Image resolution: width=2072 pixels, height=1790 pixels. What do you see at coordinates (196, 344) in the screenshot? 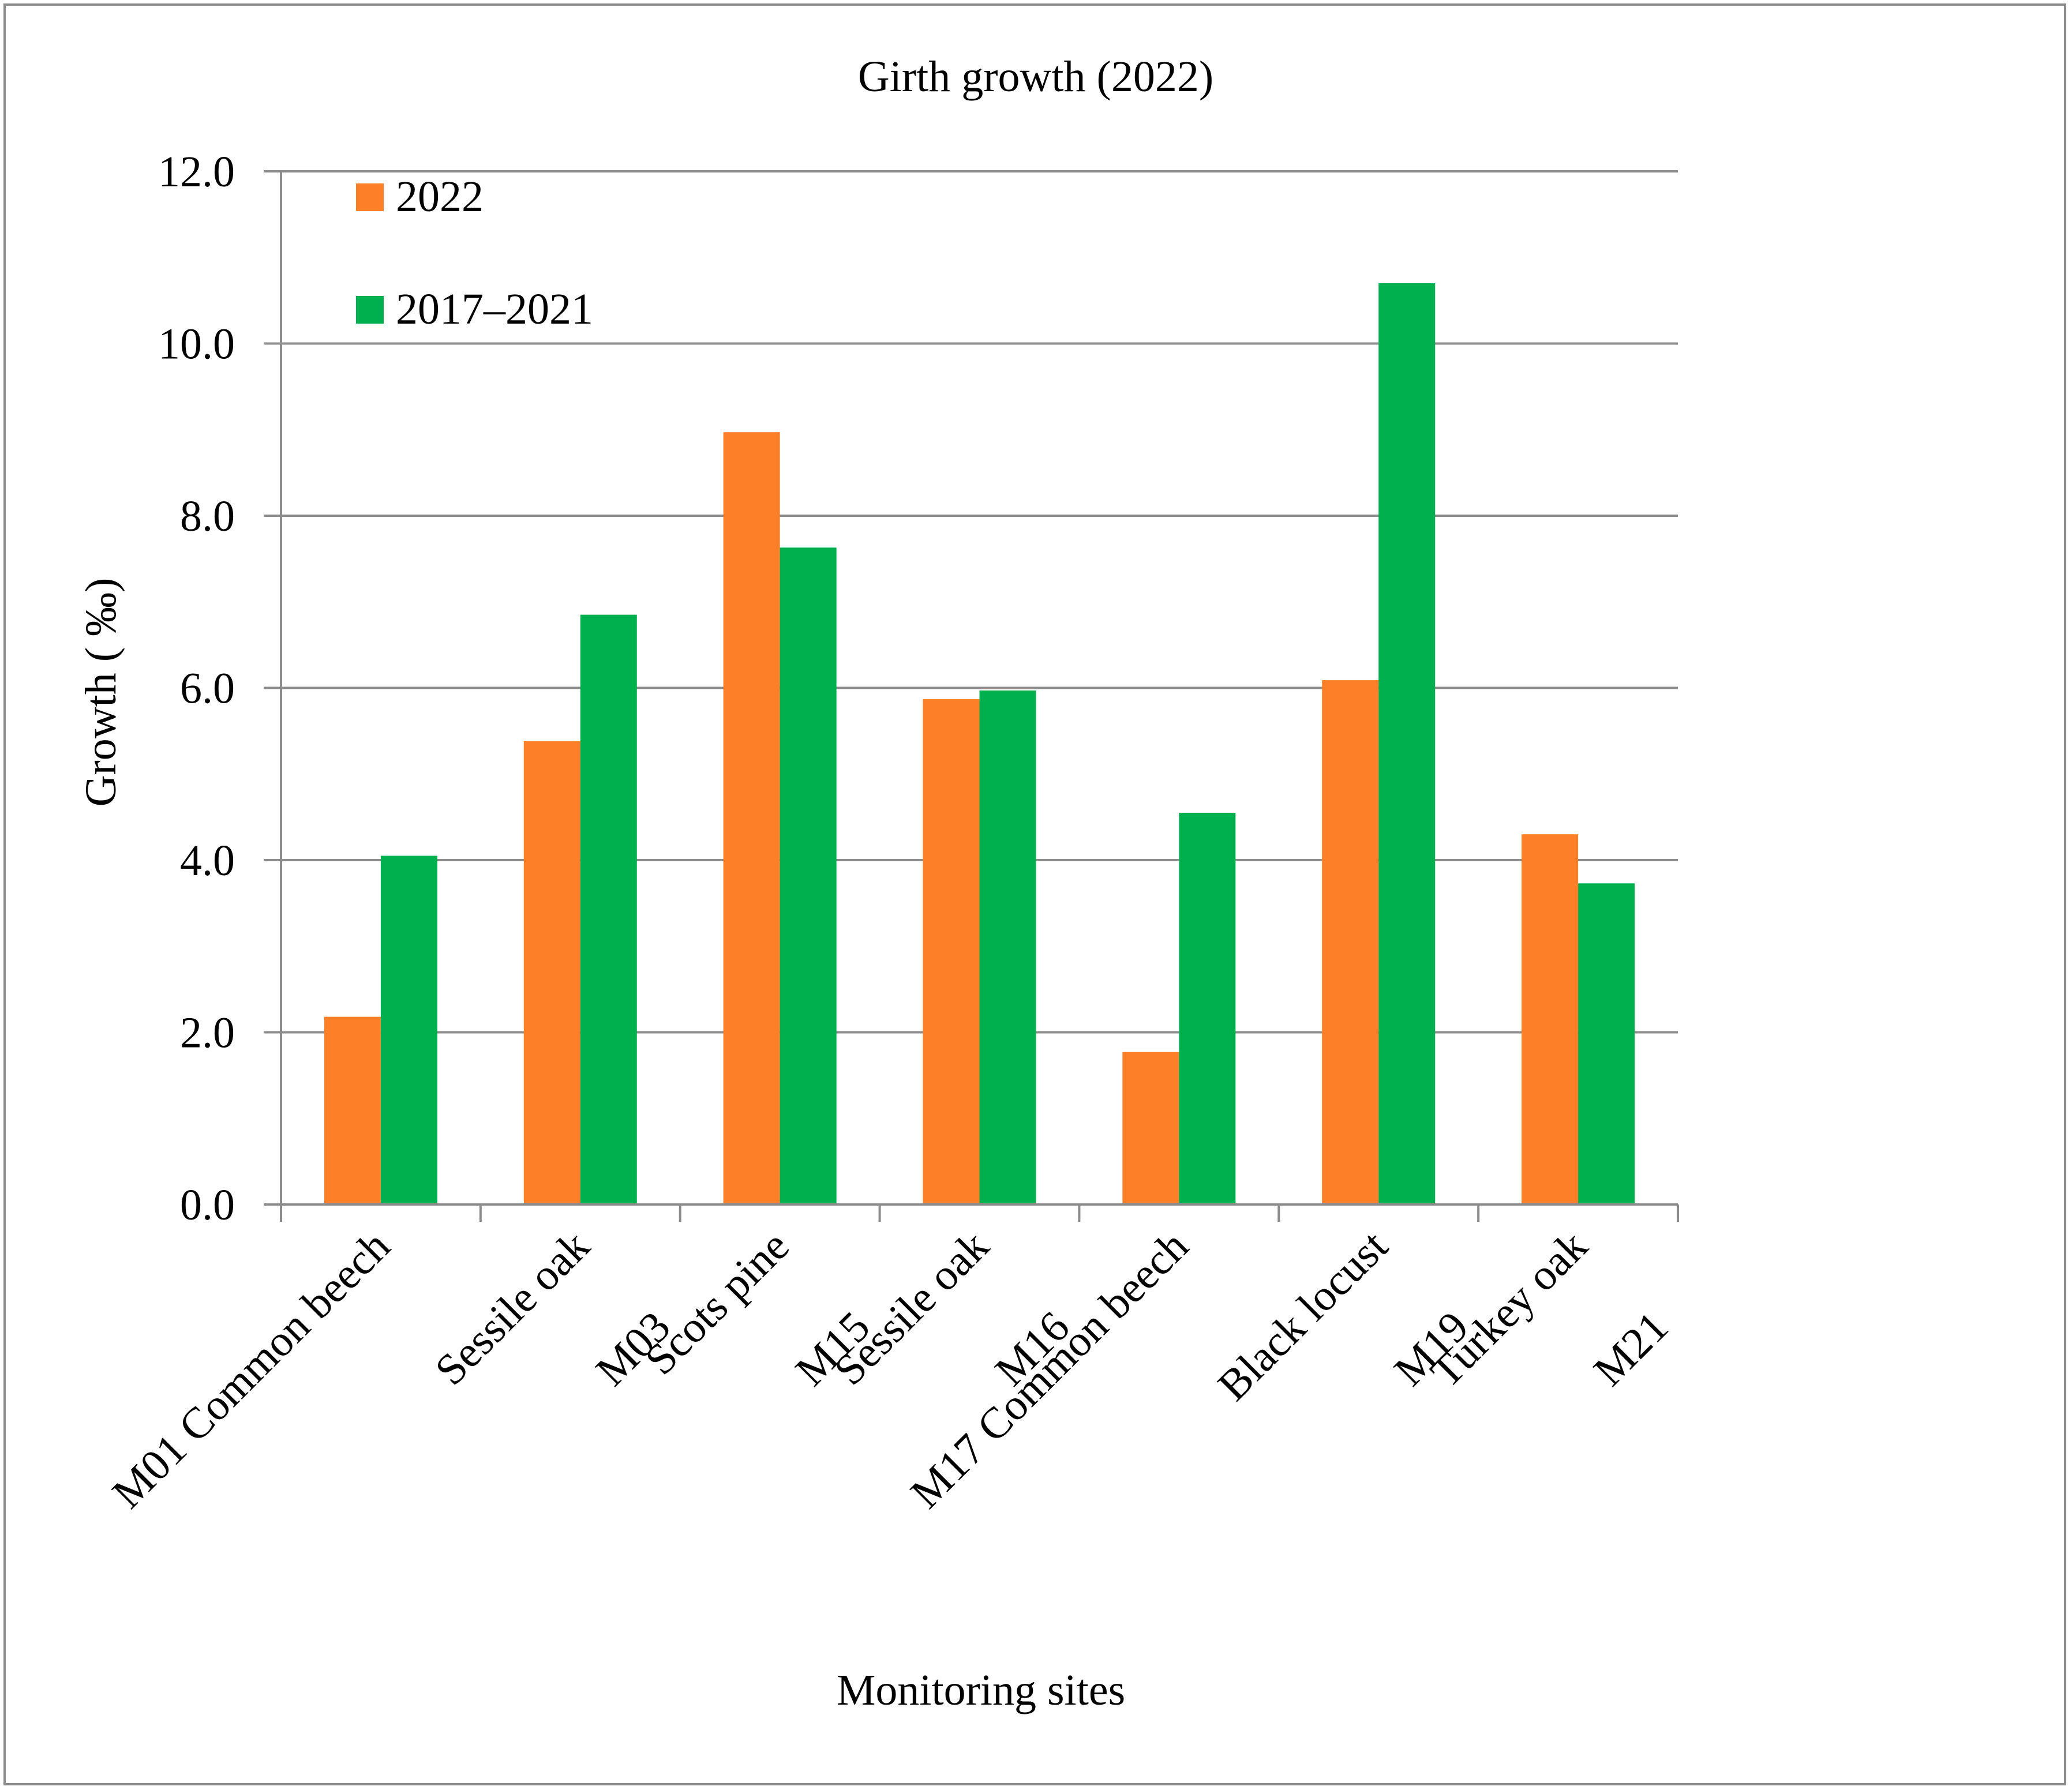
I see `y-tick-label: 10.0` at bounding box center [196, 344].